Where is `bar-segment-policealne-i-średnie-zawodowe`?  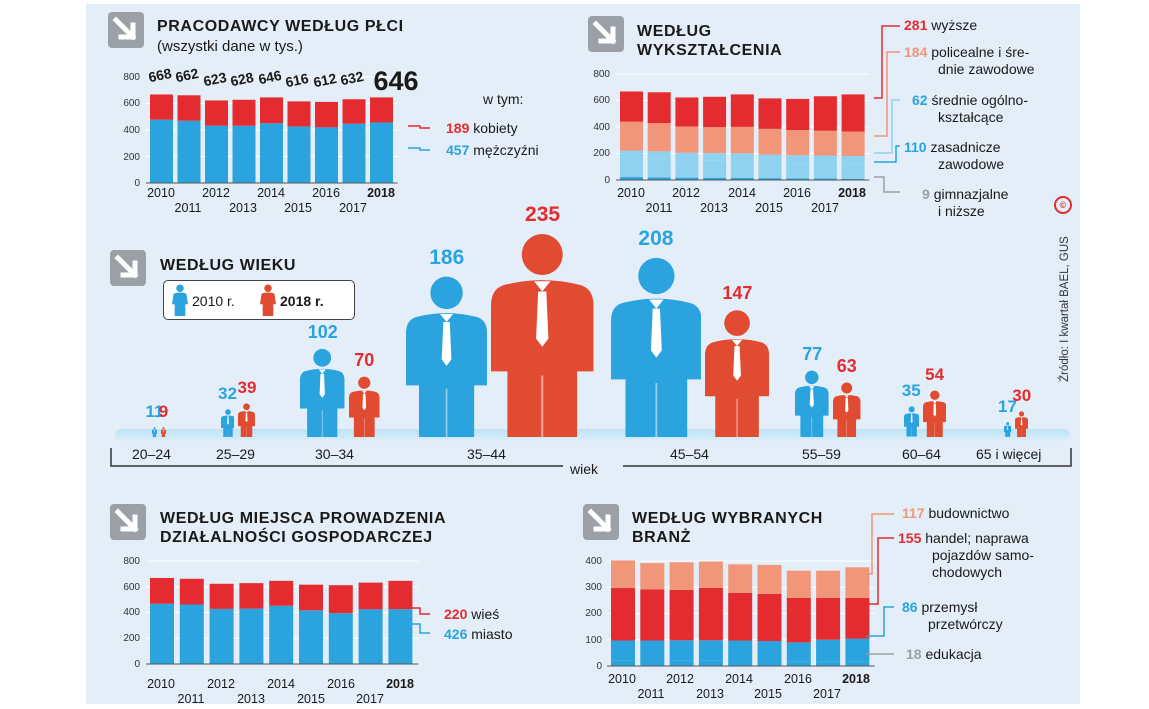
bar-segment-policealne-i-średnie-zawodowe is located at coordinates (770, 141).